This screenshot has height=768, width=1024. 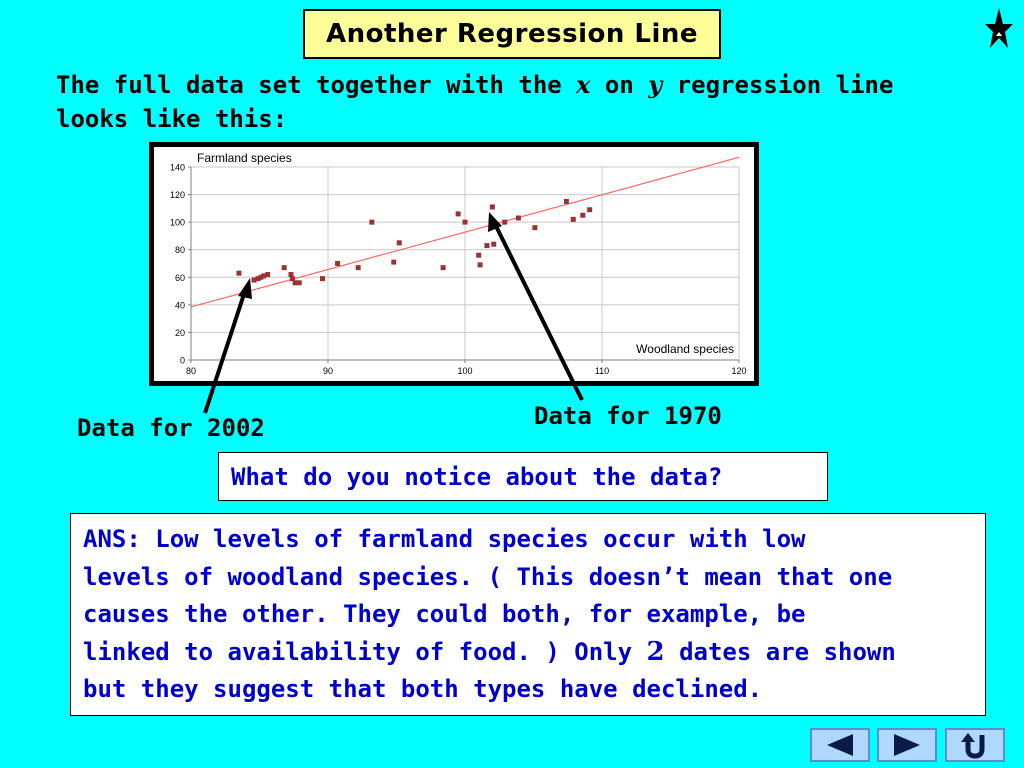 What do you see at coordinates (685, 349) in the screenshot?
I see `x-axis-label: Woodland species` at bounding box center [685, 349].